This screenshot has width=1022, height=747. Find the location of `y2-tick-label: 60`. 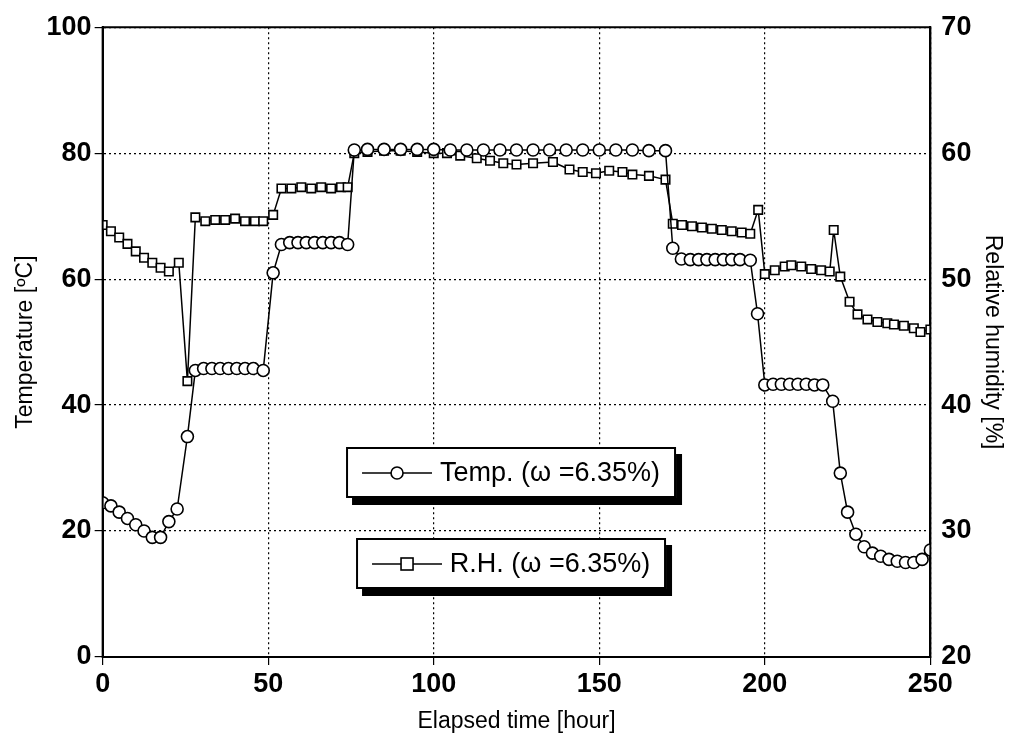

y2-tick-label: 60 is located at coordinates (956, 151).